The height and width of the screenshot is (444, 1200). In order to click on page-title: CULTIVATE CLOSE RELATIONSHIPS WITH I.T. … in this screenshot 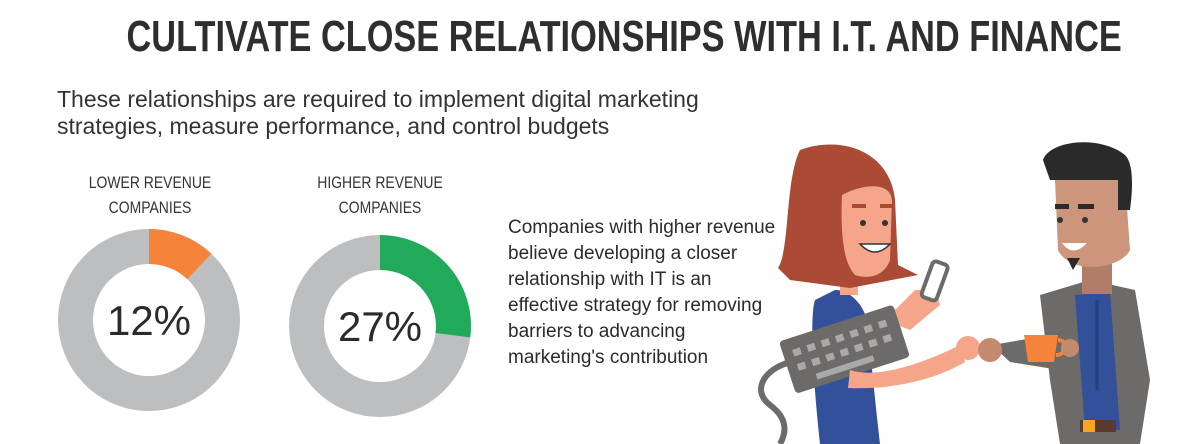, I will do `click(624, 36)`.